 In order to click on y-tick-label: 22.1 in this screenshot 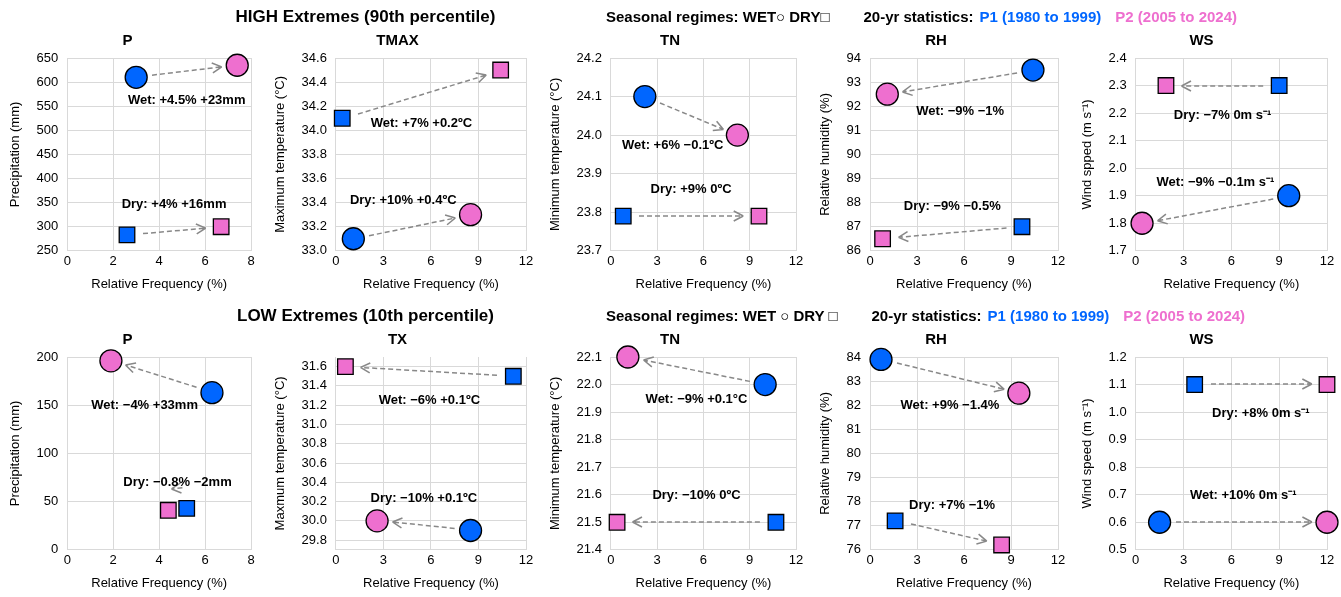, I will do `click(589, 356)`.